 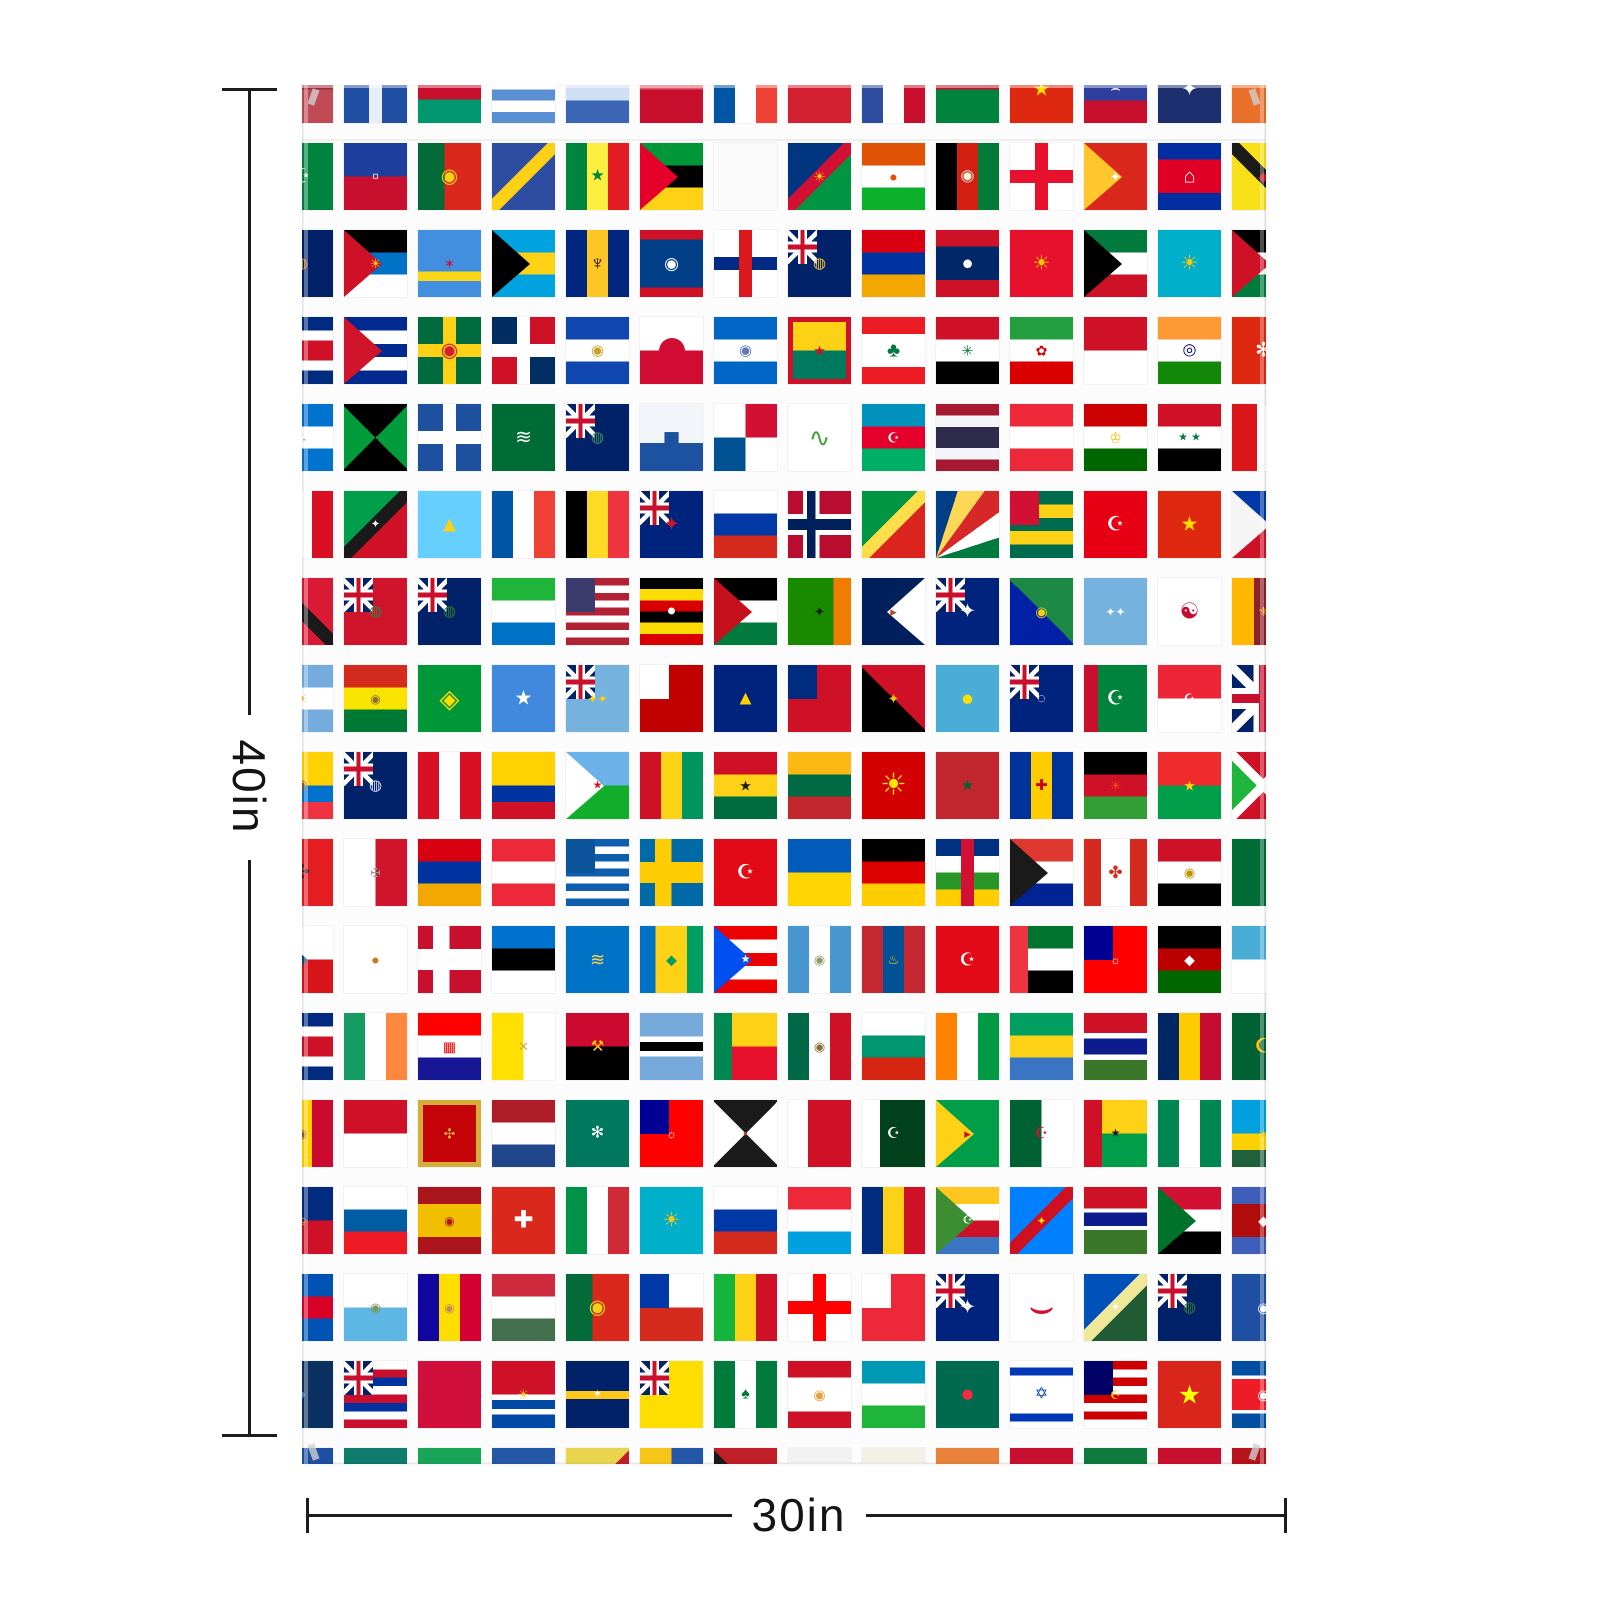 What do you see at coordinates (671, 524) in the screenshot?
I see `flag-emblem: ✦` at bounding box center [671, 524].